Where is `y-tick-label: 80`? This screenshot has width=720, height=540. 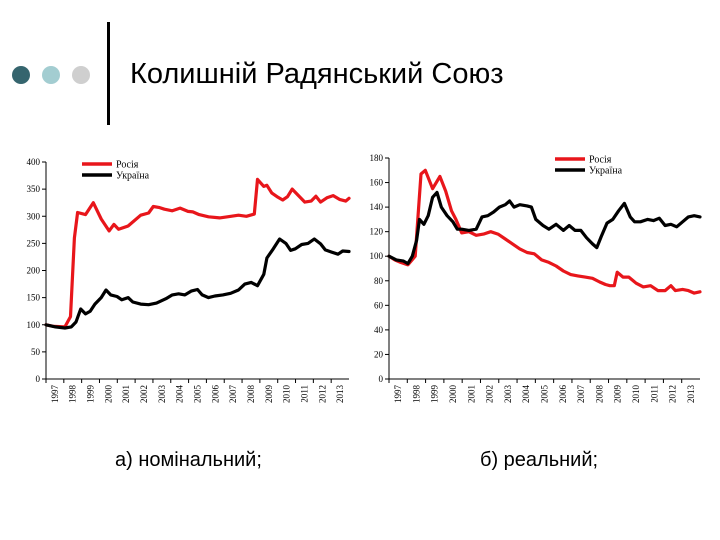
y-tick-label: 80 is located at coordinates (379, 281).